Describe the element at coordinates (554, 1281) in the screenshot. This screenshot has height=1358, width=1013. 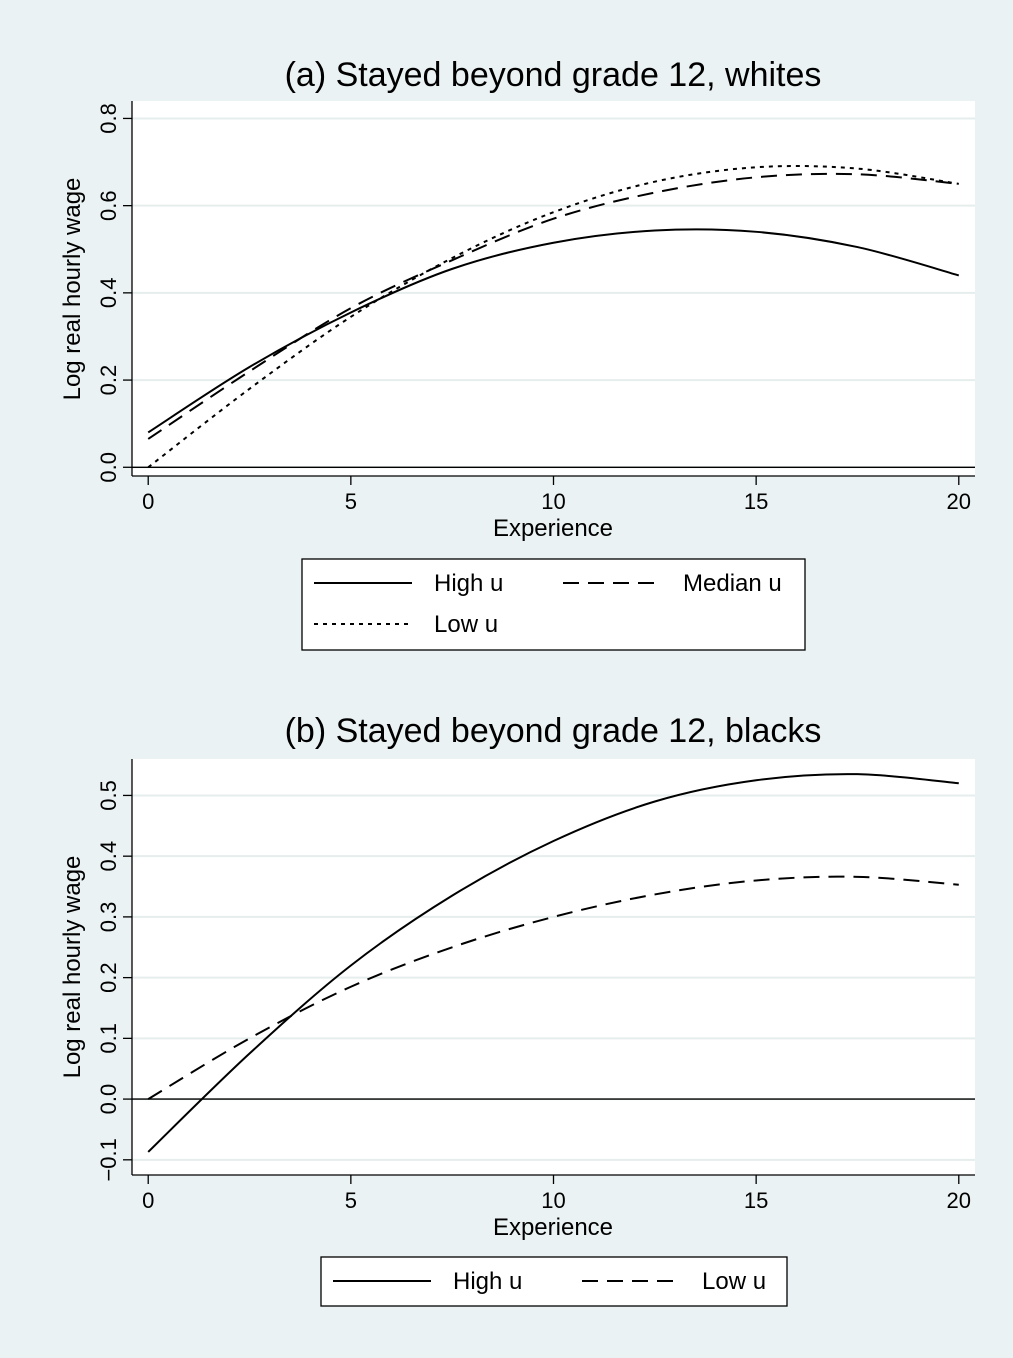
I see `legend: High u Low u` at that location.